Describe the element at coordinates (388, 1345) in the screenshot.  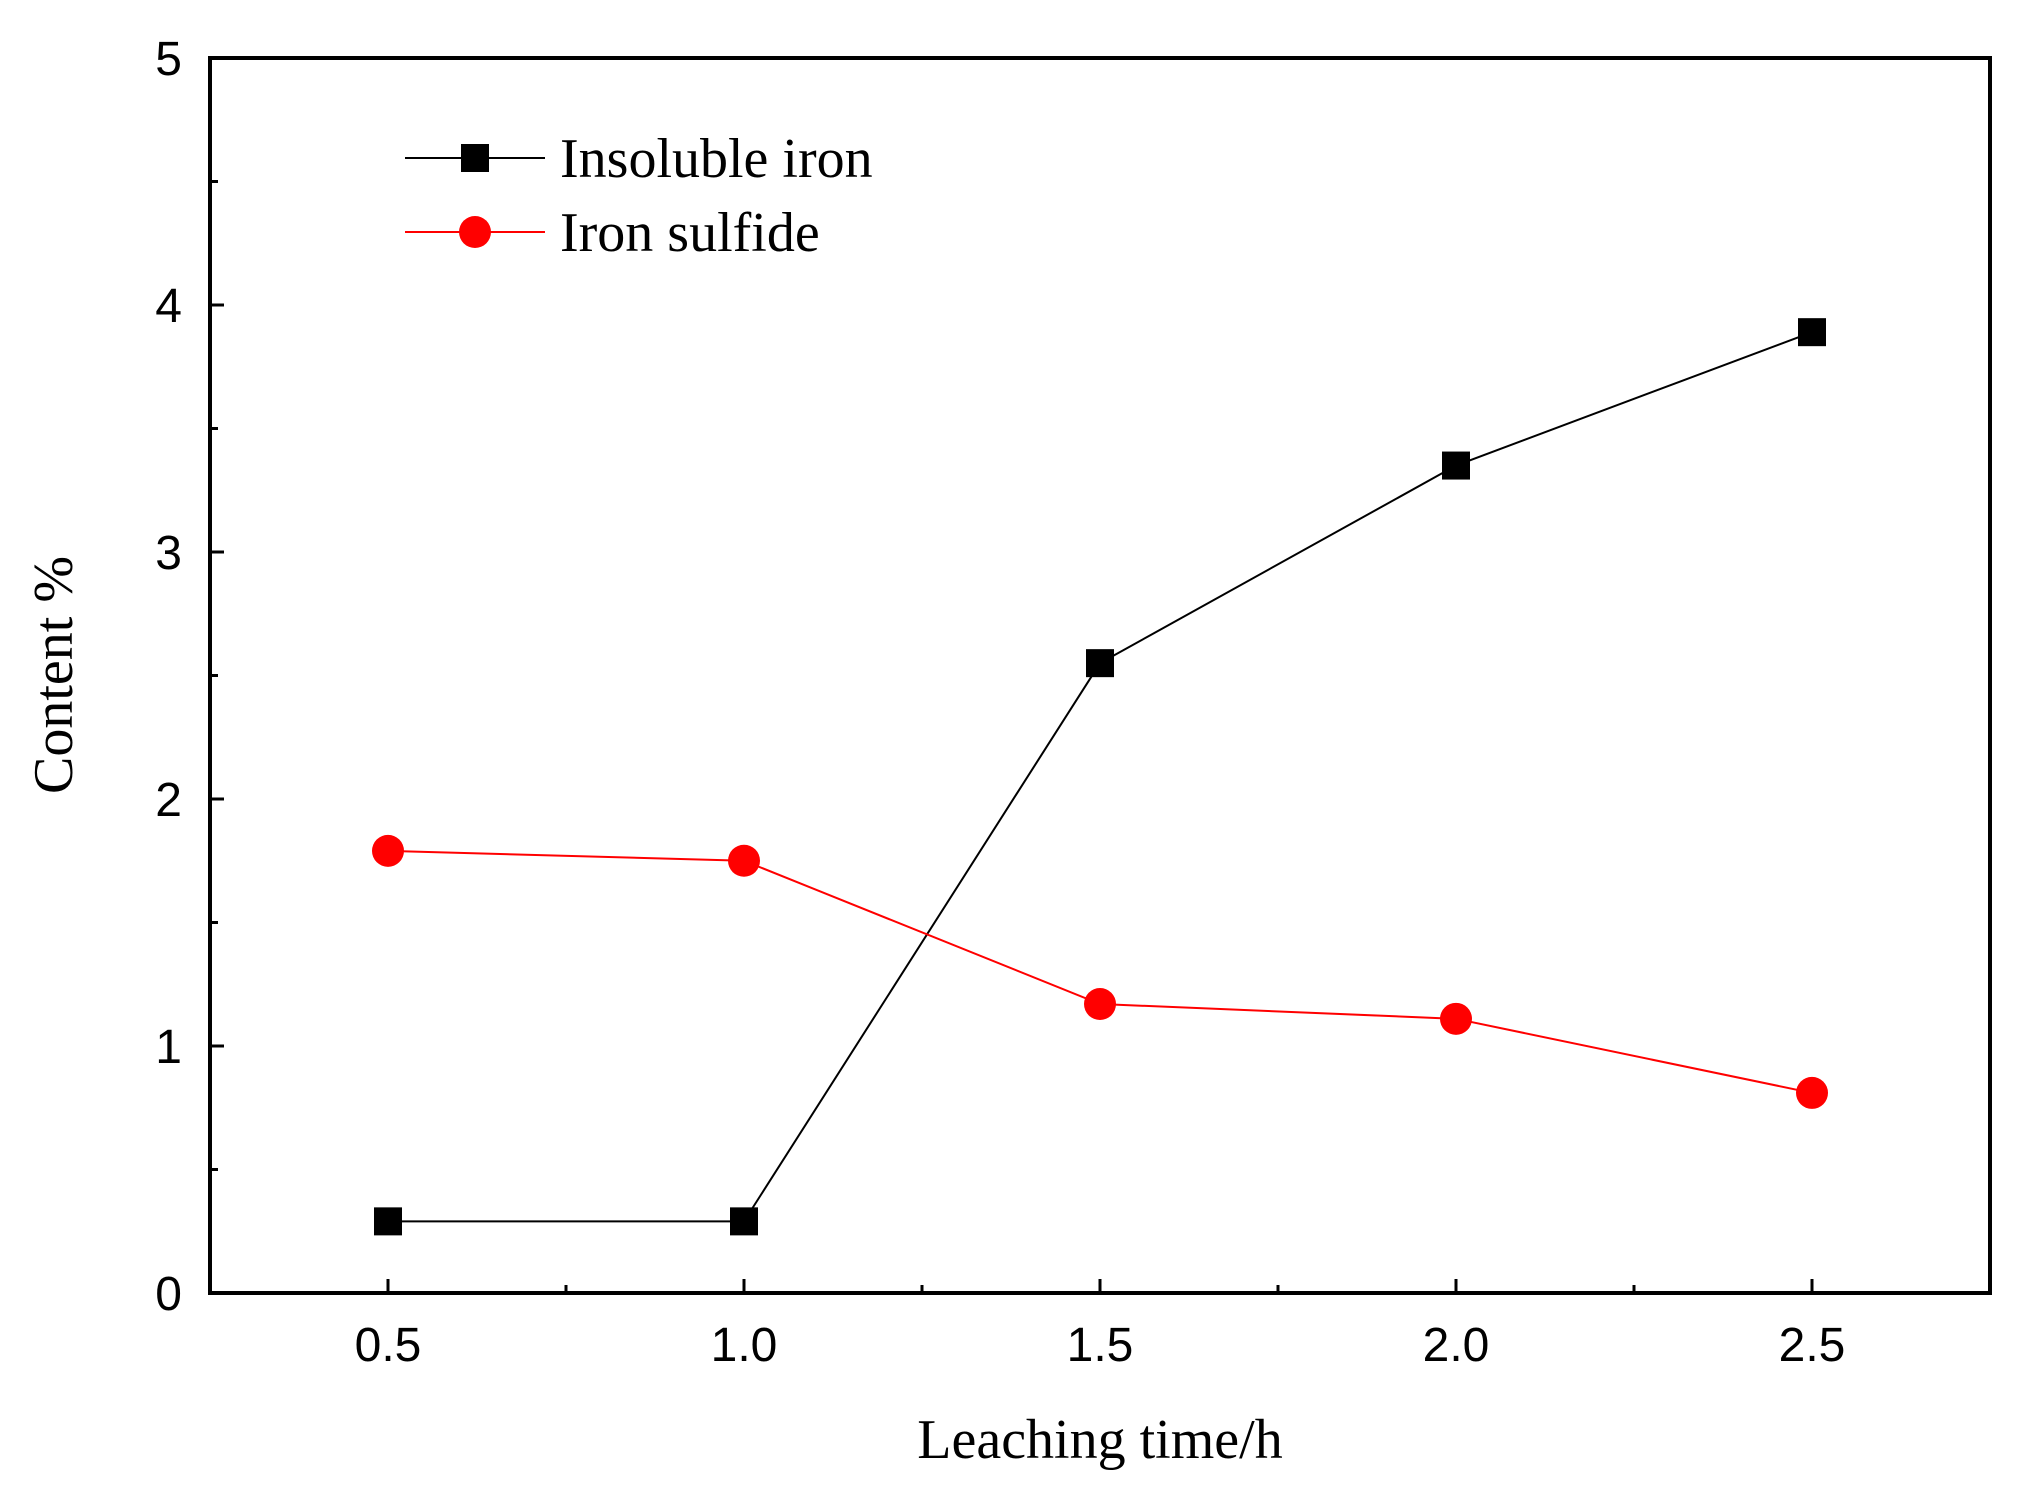
I see `x-tick-label: 0.5` at that location.